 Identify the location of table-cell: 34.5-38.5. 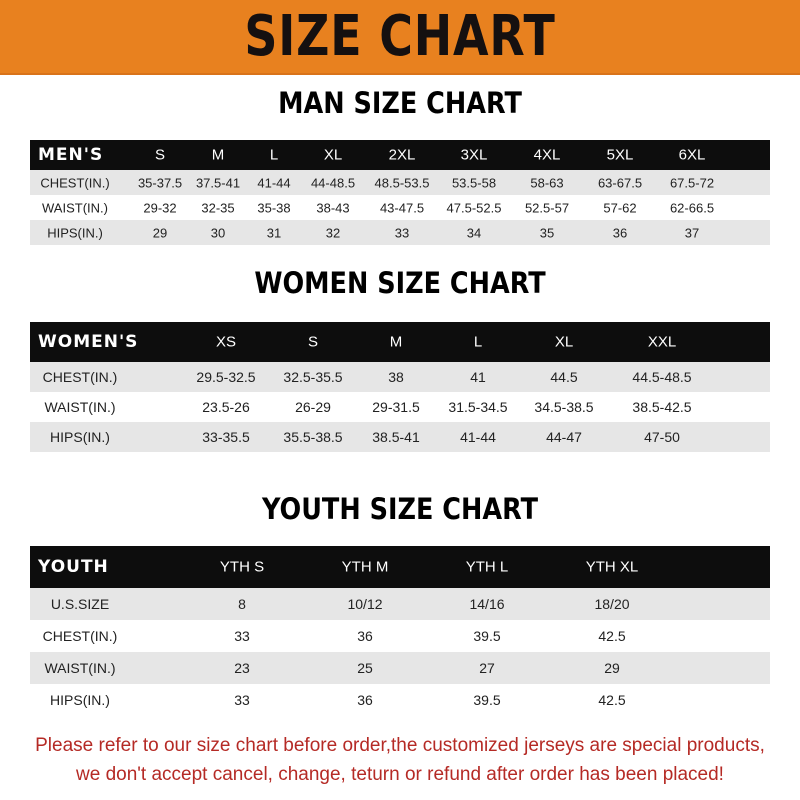
(564, 407).